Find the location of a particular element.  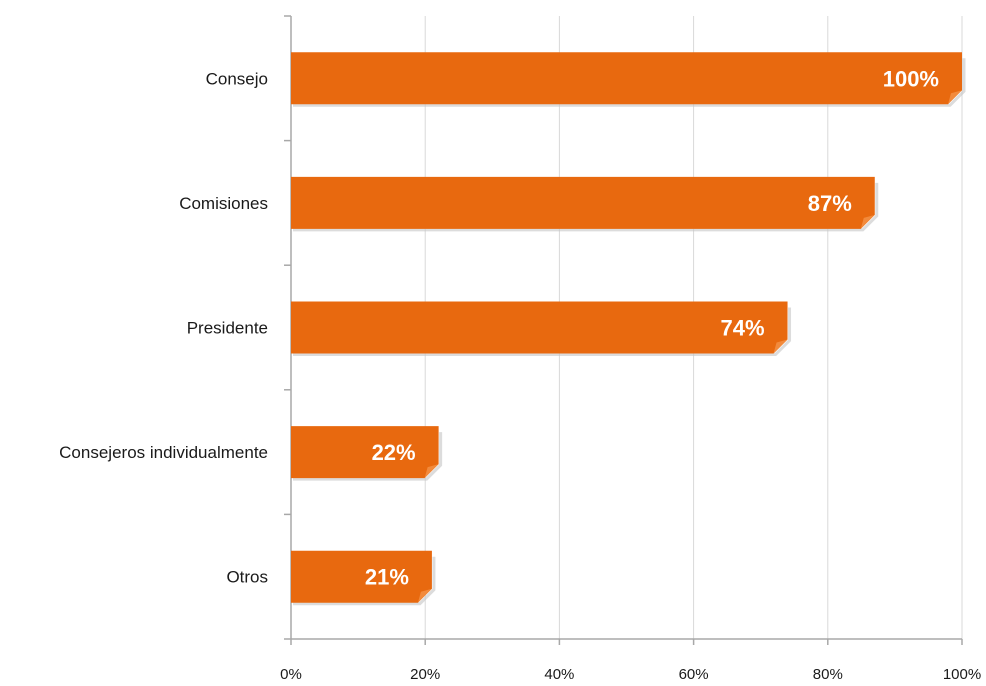

category-label: Consejo is located at coordinates (237, 78).